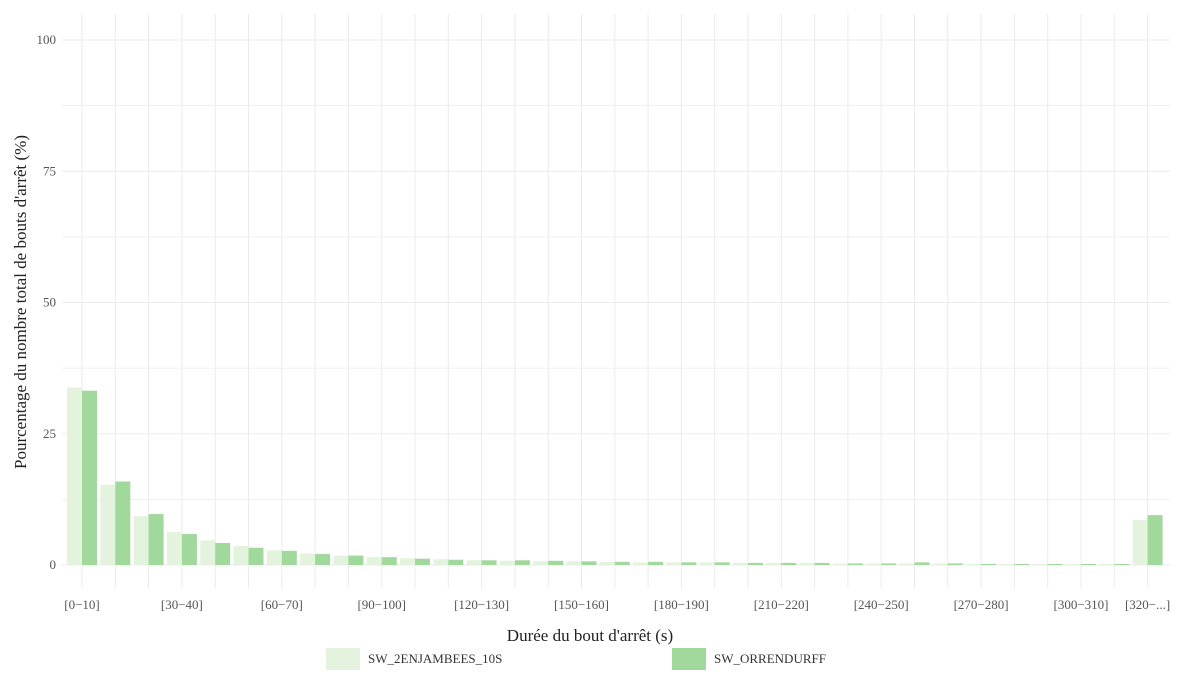  Describe the element at coordinates (82, 604) in the screenshot. I see `x-tick-label: [0−10]` at that location.